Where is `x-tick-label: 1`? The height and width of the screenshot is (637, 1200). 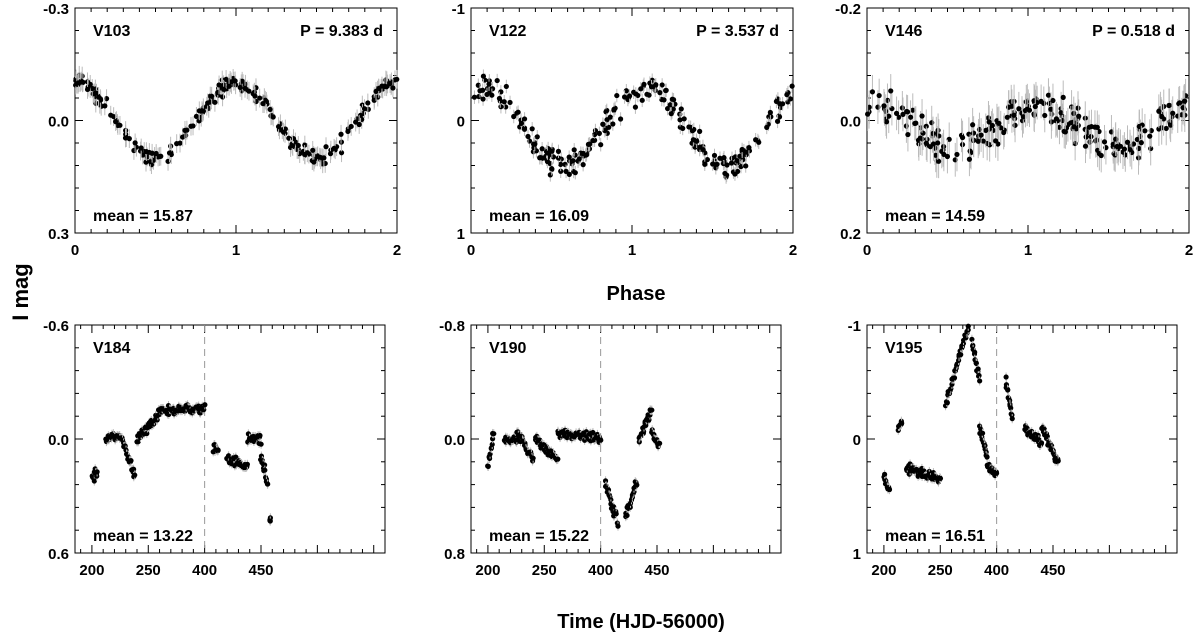 x-tick-label: 1 is located at coordinates (1028, 250).